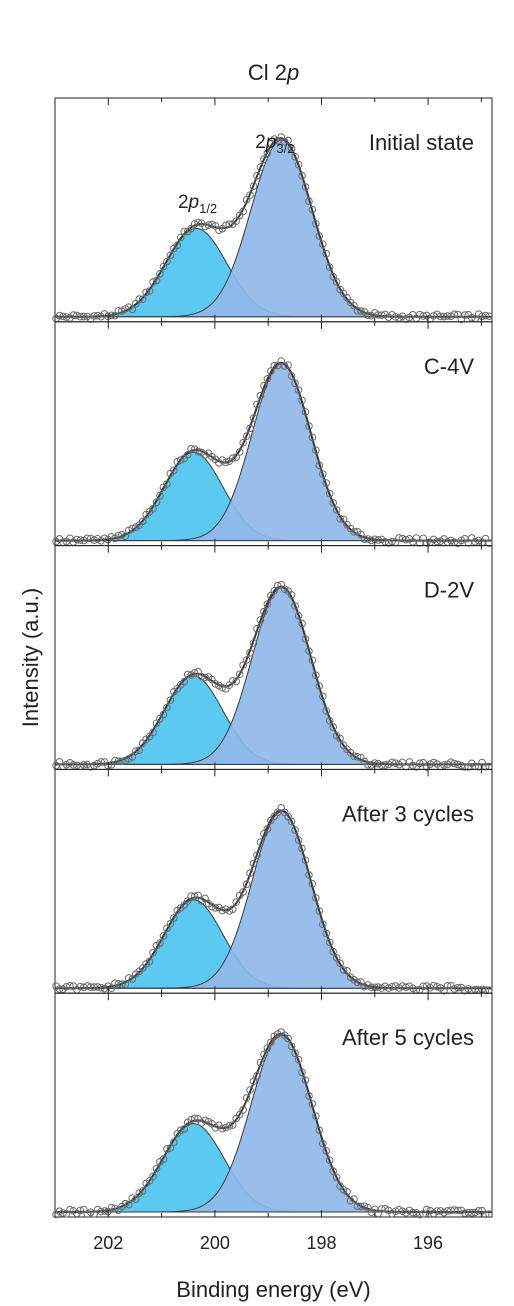 Image resolution: width=514 pixels, height=1306 pixels. I want to click on peak-label-2p3/2: 2p3/2, so click(274, 144).